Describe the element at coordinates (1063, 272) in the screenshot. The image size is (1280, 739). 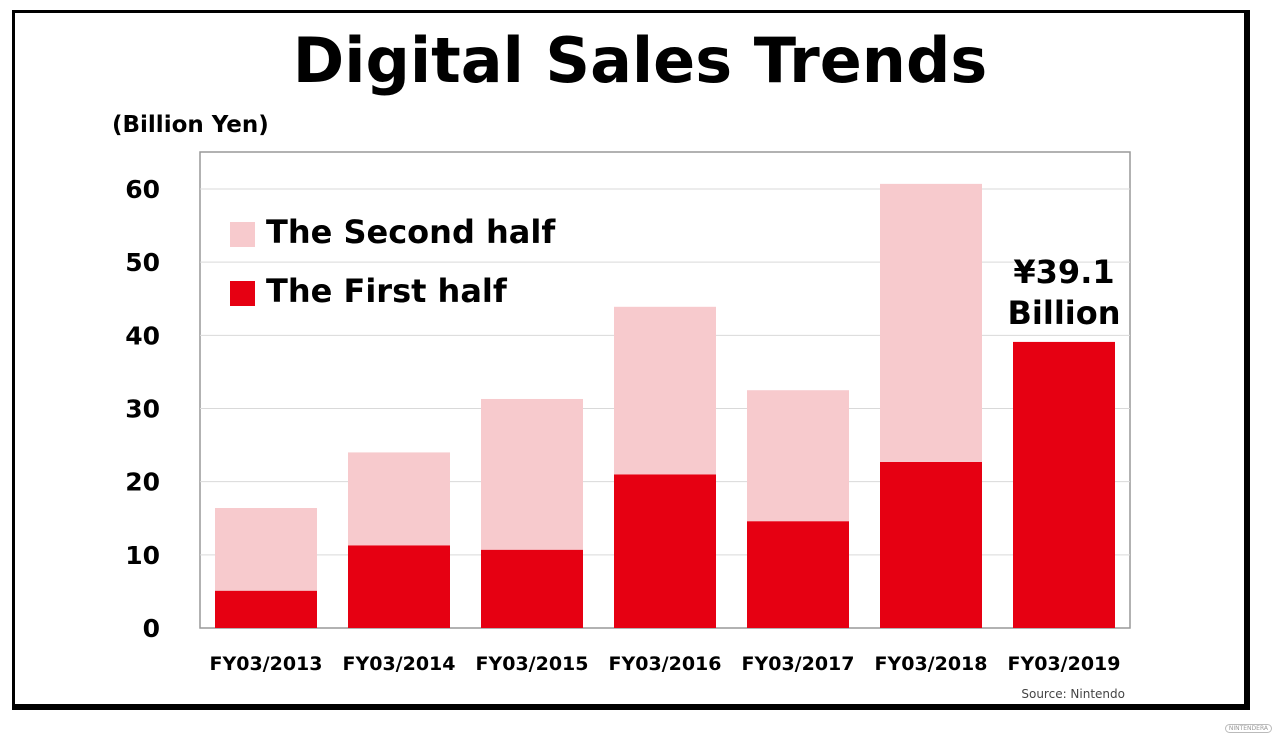
I see `annotation-value: ¥39.1` at that location.